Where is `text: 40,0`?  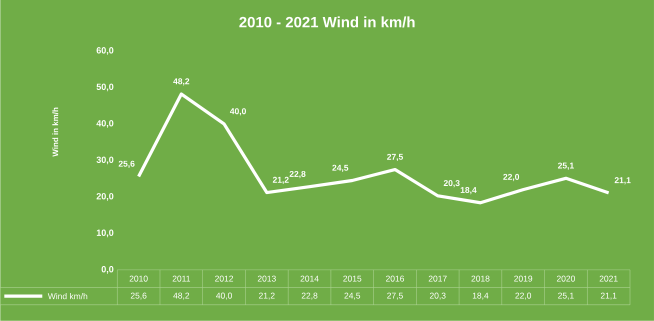
text: 40,0 is located at coordinates (238, 112).